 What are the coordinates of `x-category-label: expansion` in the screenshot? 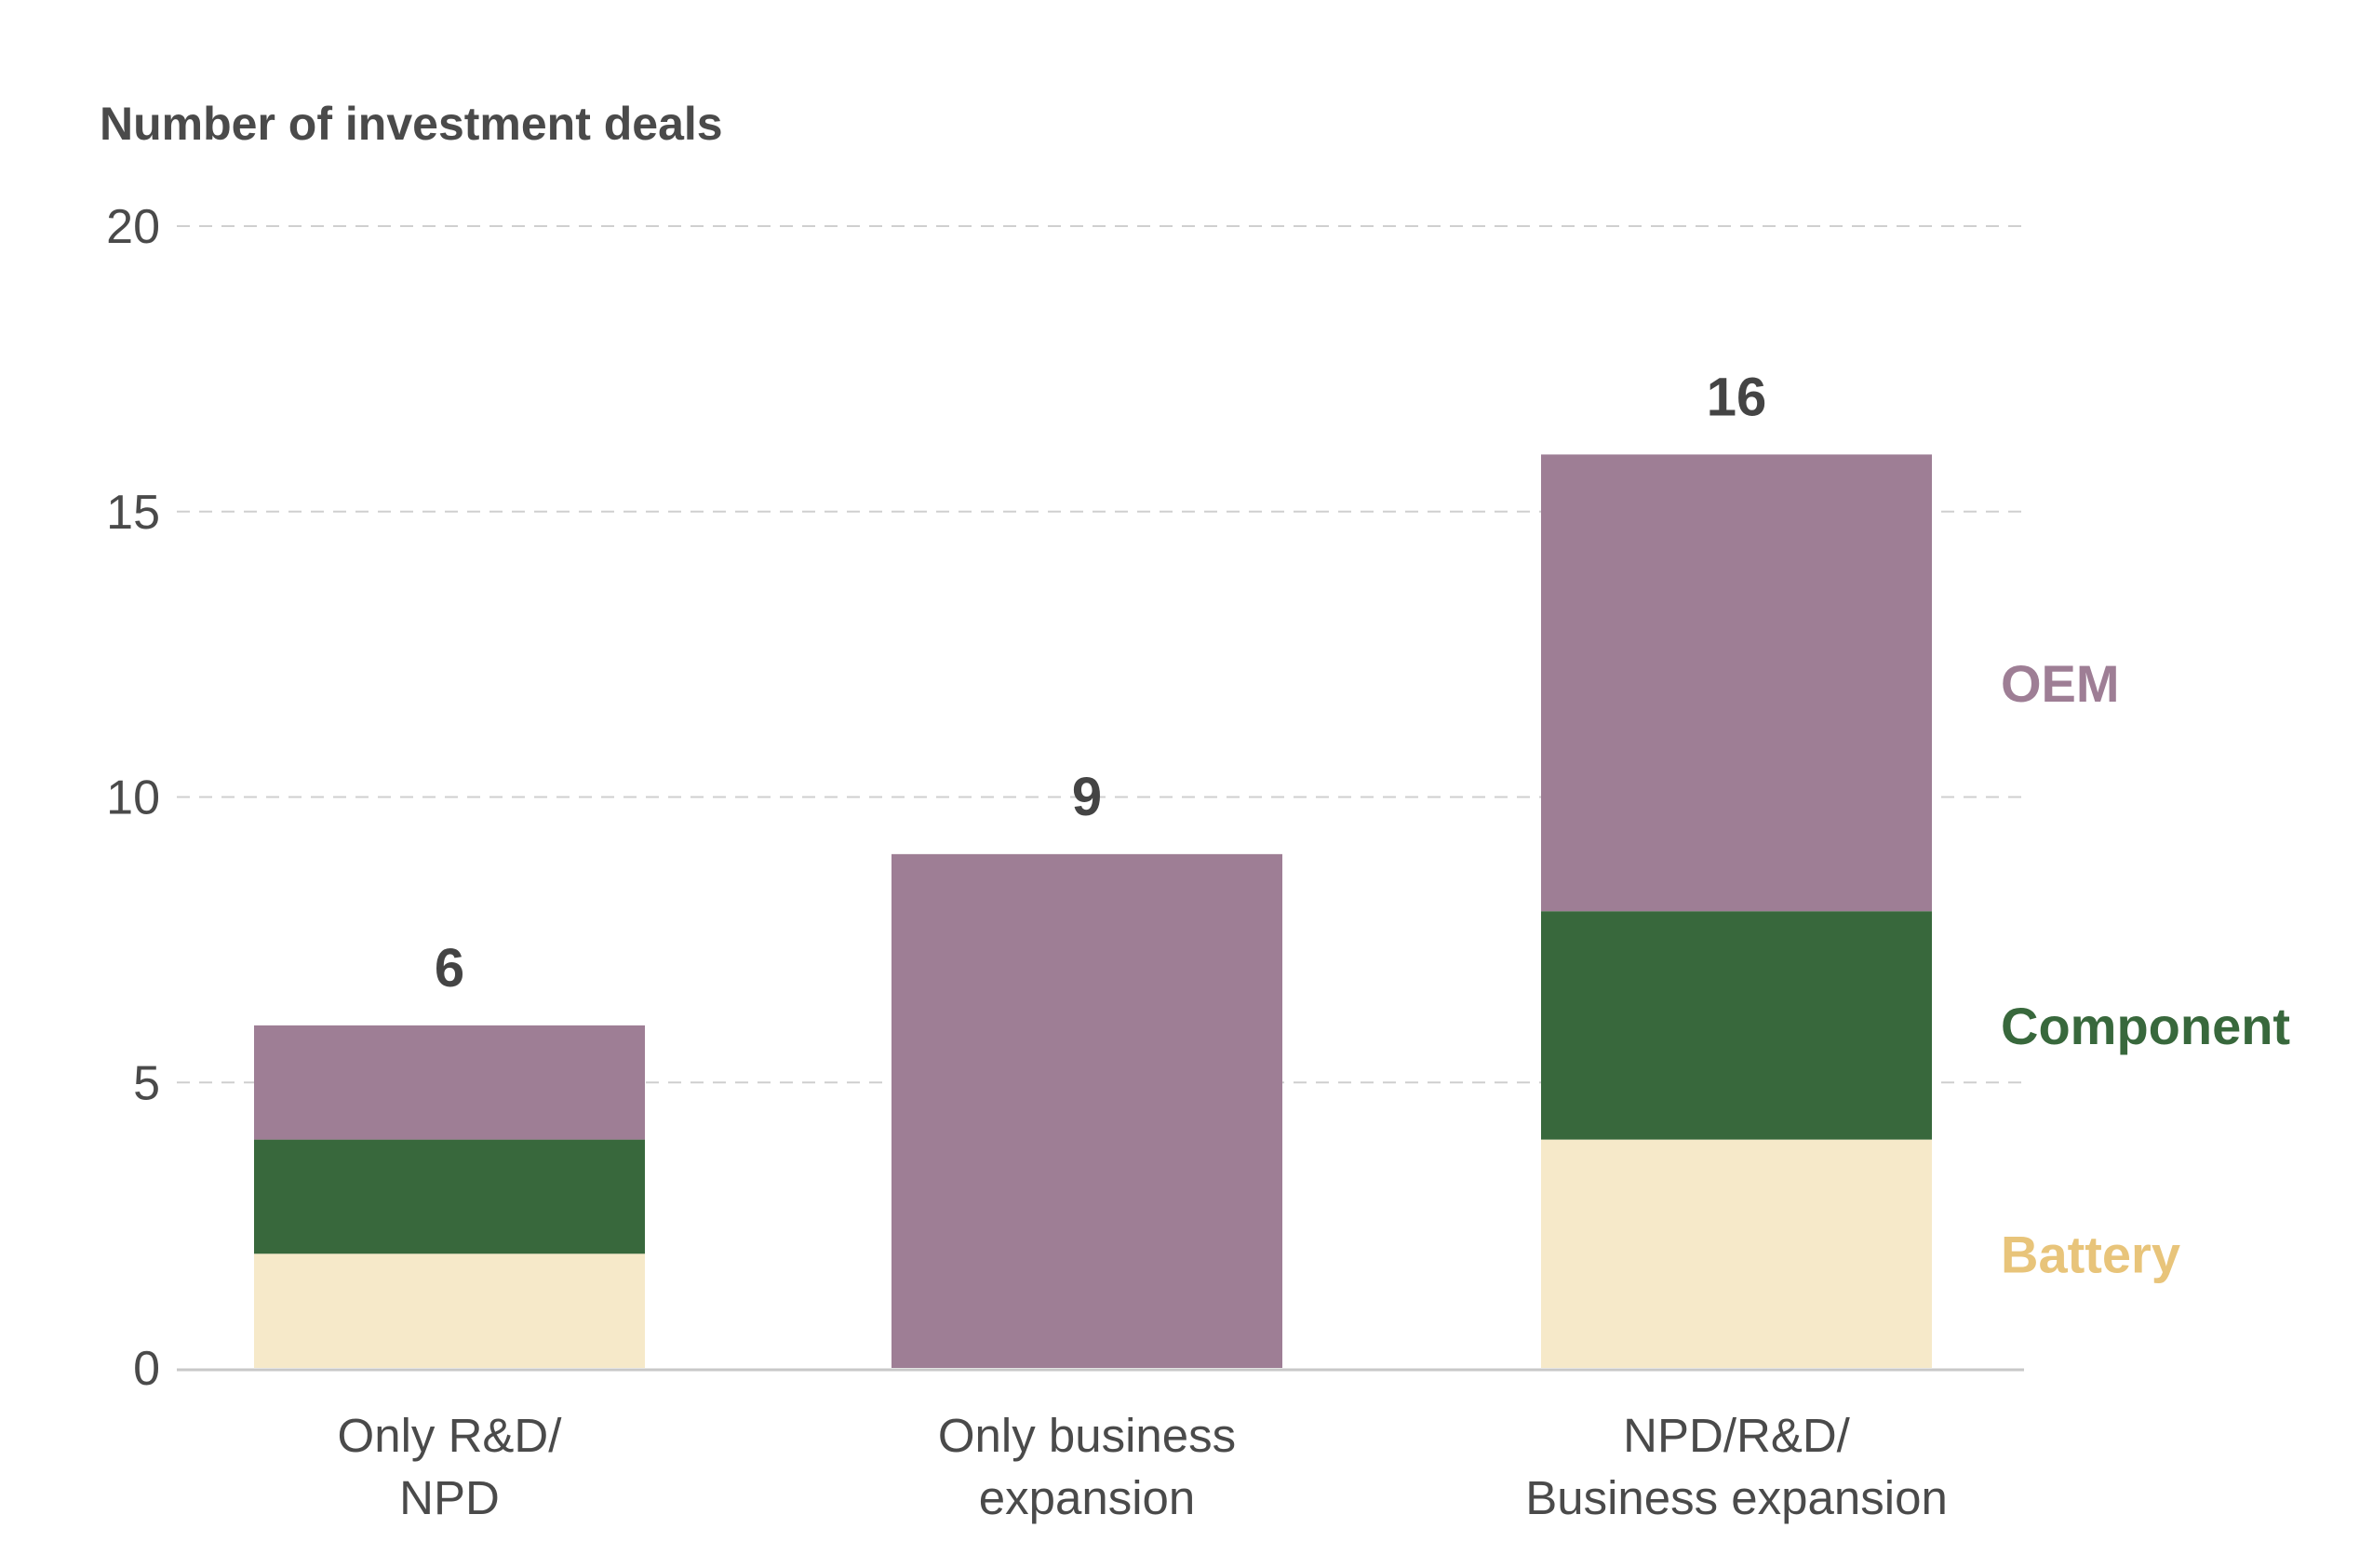 It's located at (1087, 1497).